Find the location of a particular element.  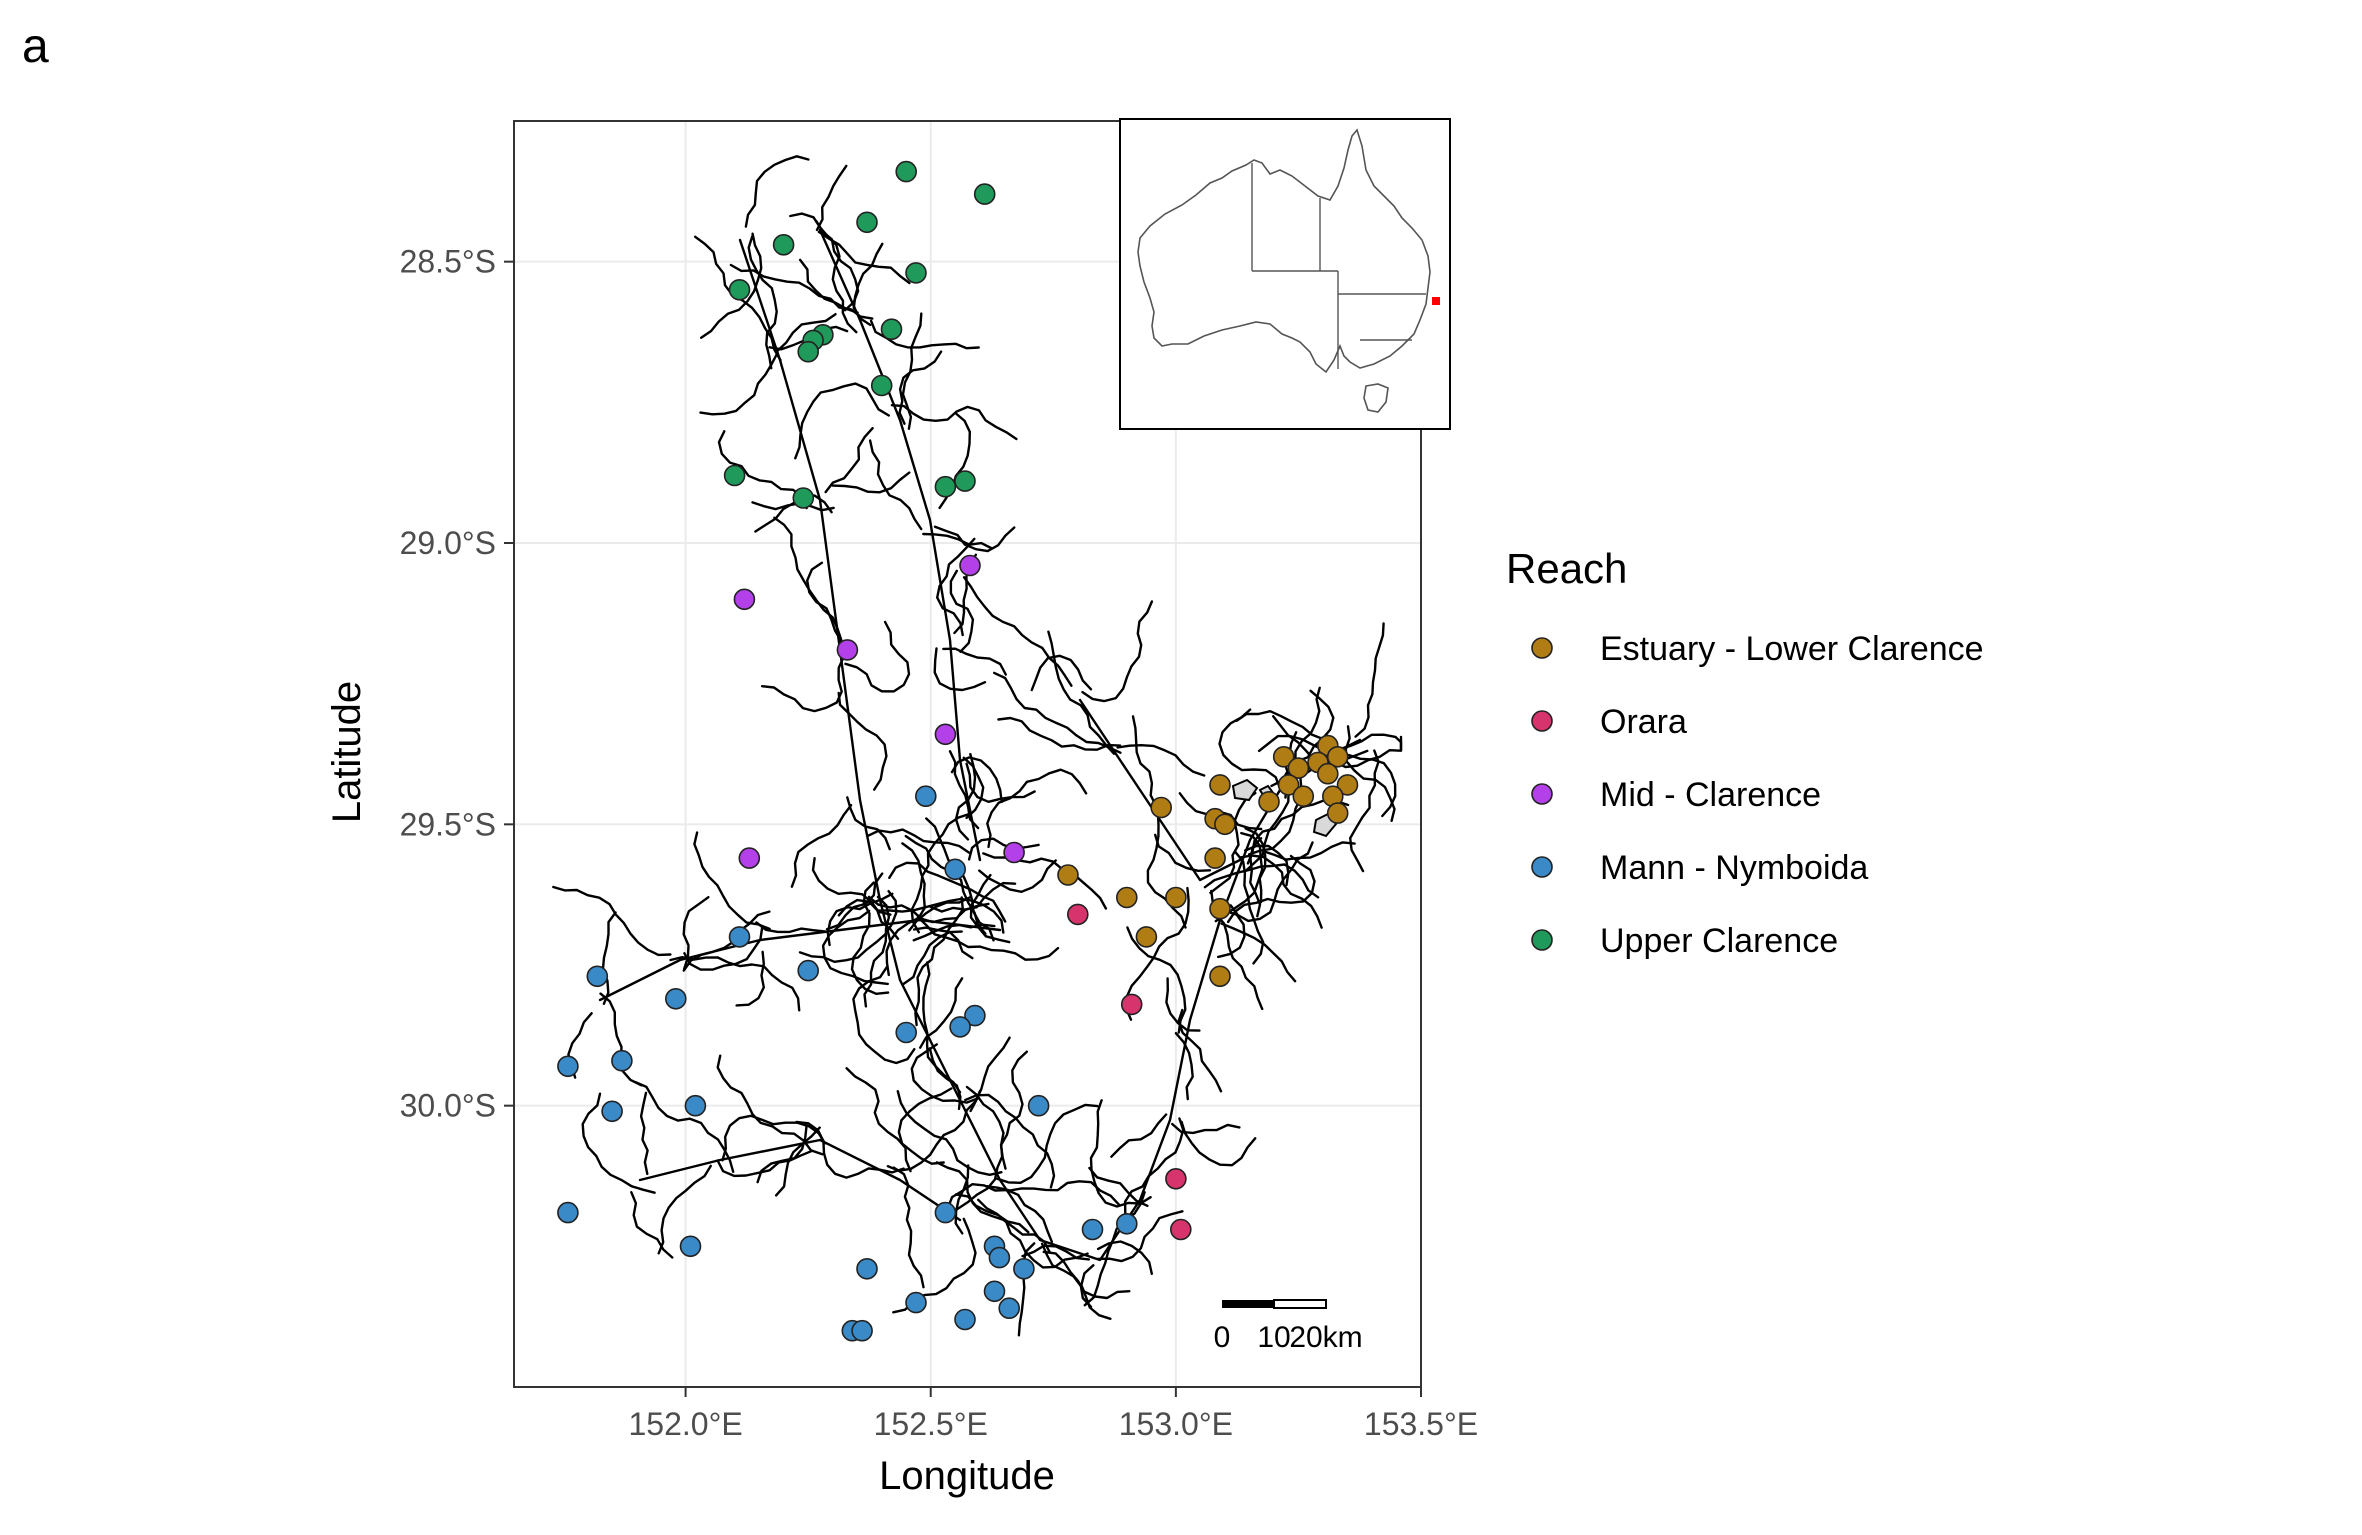

y-axis: 28.5°S 29.0°S 29.5°S 30.0°S is located at coordinates (457, 684).